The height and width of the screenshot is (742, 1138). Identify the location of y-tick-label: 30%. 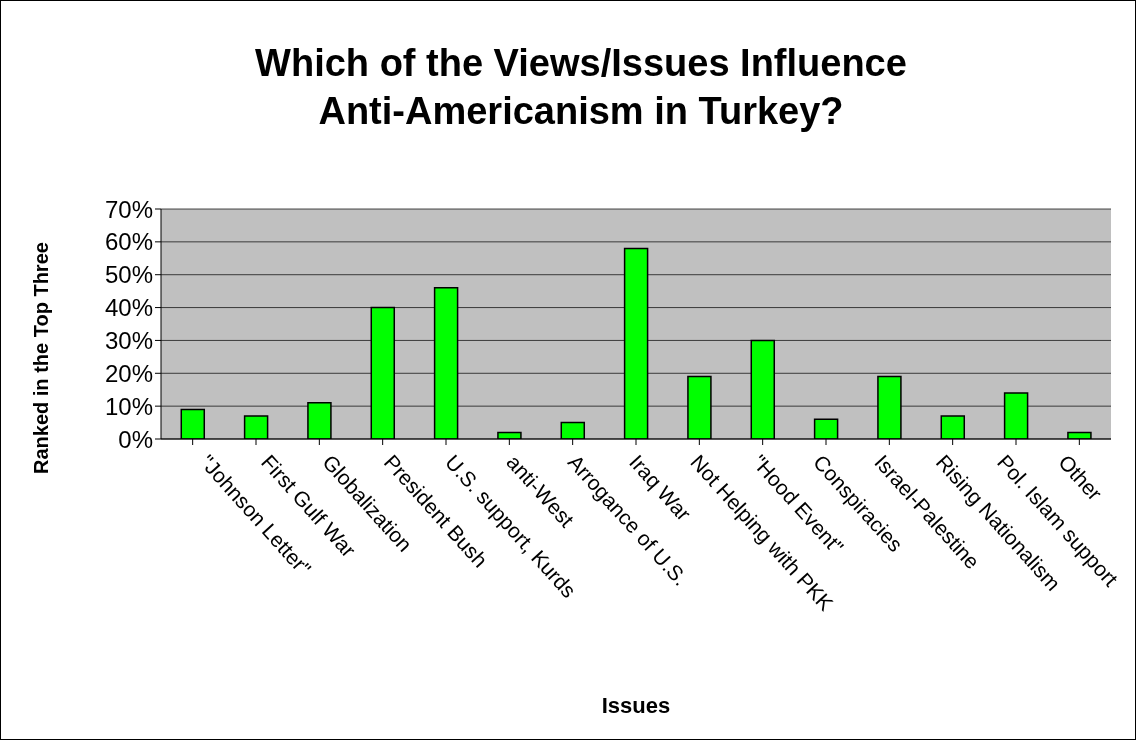
(128, 340).